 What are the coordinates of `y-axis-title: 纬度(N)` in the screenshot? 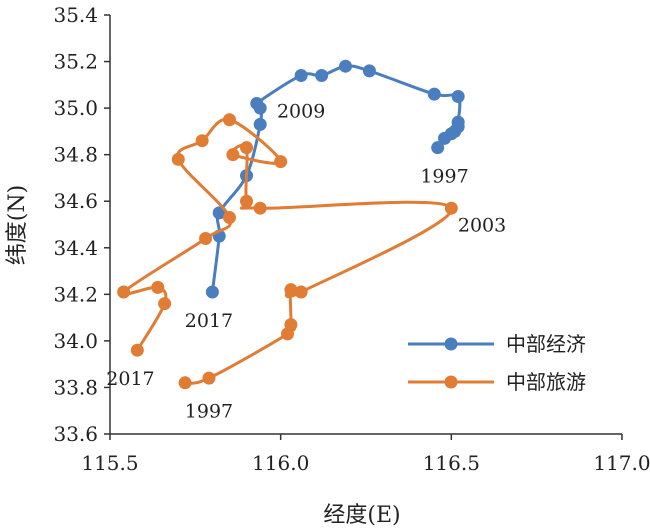 It's located at (17, 225).